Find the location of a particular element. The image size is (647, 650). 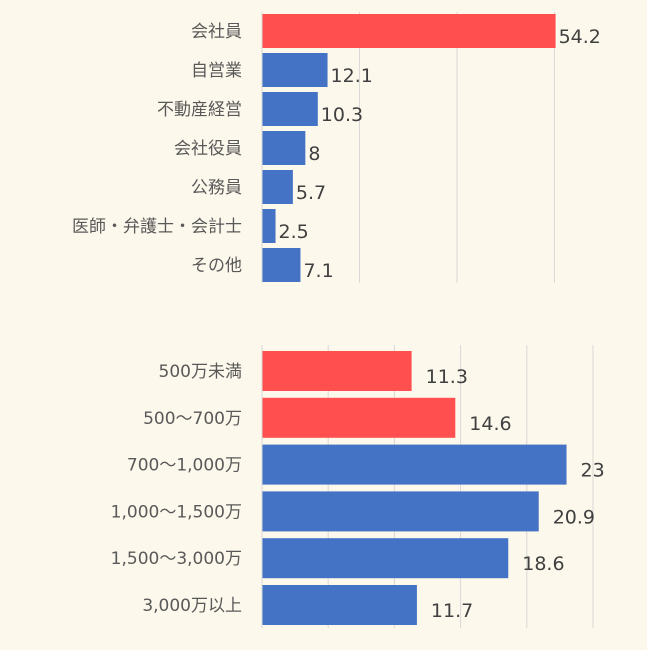

occupation-category-label: 会社役員 is located at coordinates (208, 149).